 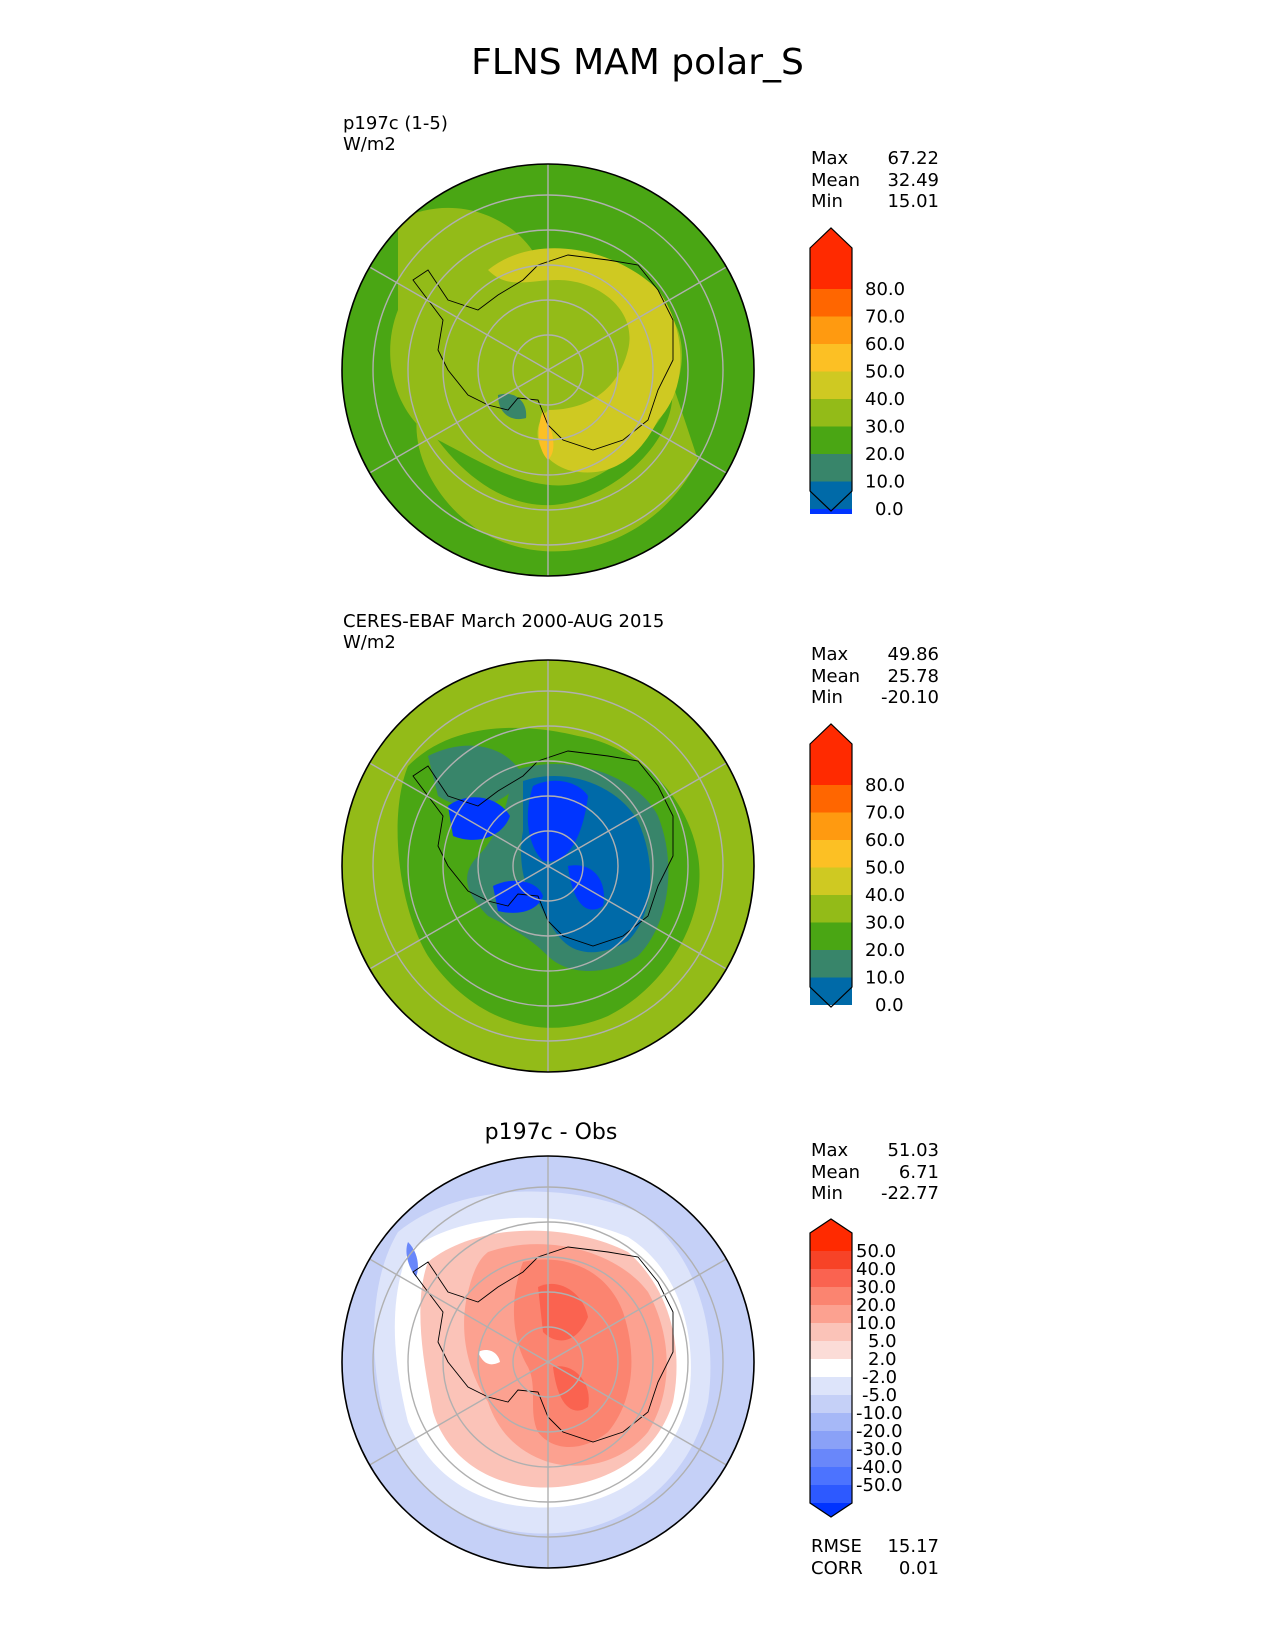 What do you see at coordinates (369, 144) in the screenshot?
I see `panel1-units-label: W/m2` at bounding box center [369, 144].